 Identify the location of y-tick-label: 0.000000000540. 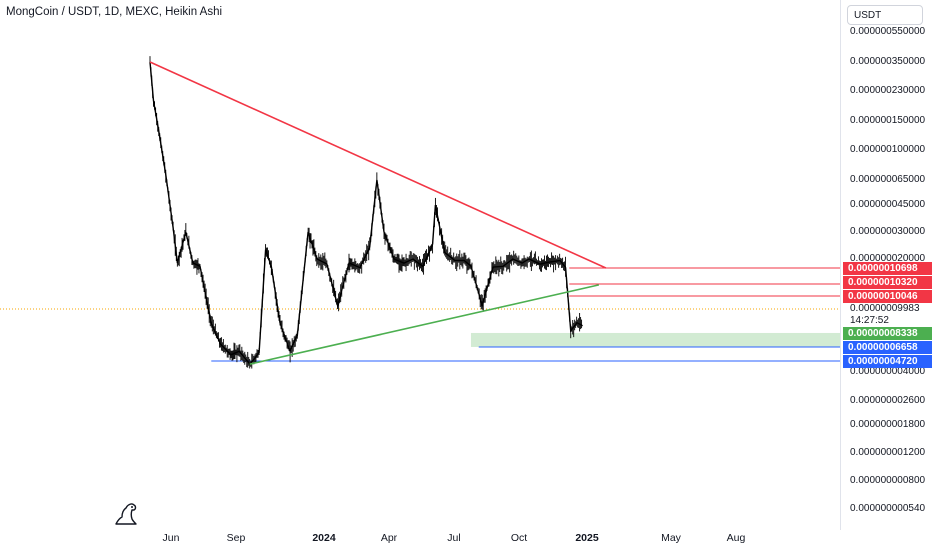
(888, 508).